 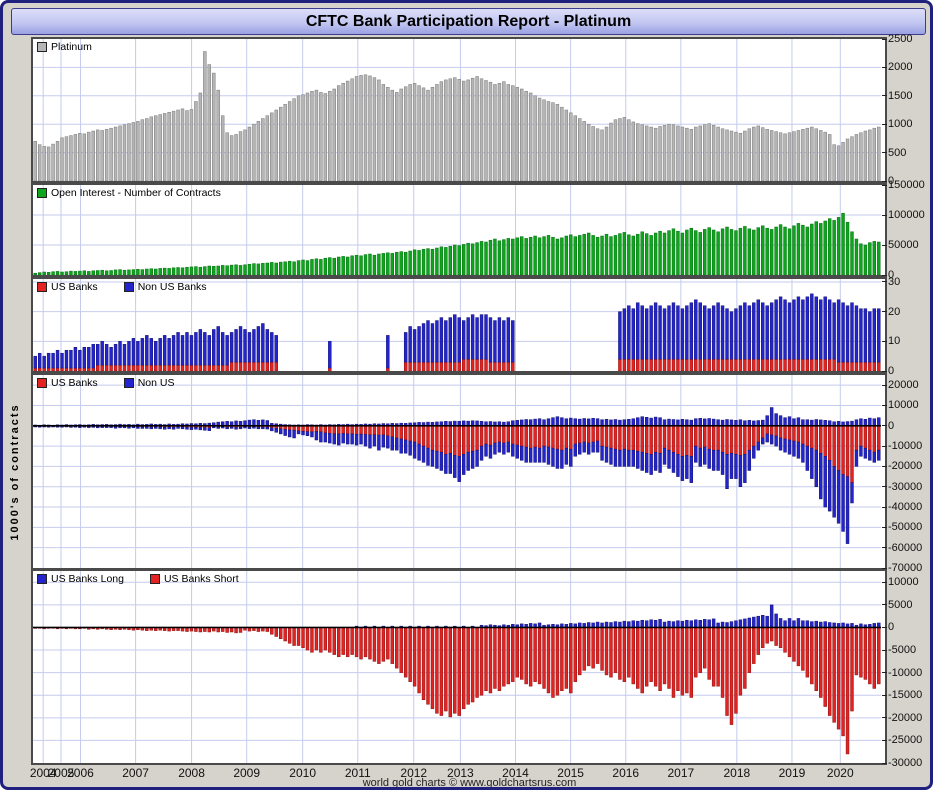 What do you see at coordinates (191, 773) in the screenshot?
I see `x-year-label: 2008` at bounding box center [191, 773].